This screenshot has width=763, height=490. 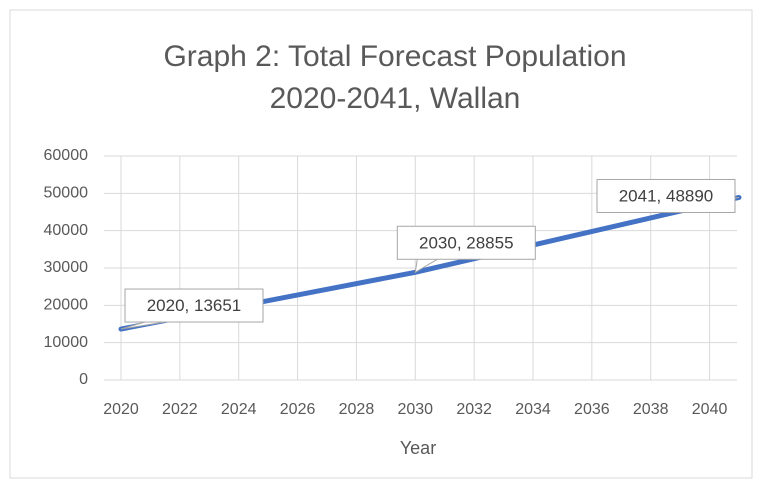 I want to click on y-tick-label: 50000, so click(x=66, y=193).